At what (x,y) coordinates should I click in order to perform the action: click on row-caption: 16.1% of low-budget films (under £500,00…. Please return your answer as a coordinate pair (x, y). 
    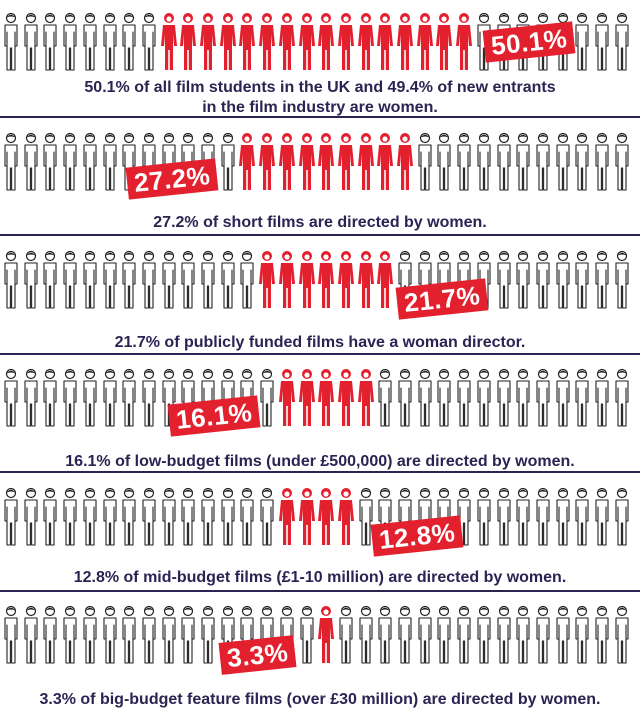
    Looking at the image, I should click on (320, 461).